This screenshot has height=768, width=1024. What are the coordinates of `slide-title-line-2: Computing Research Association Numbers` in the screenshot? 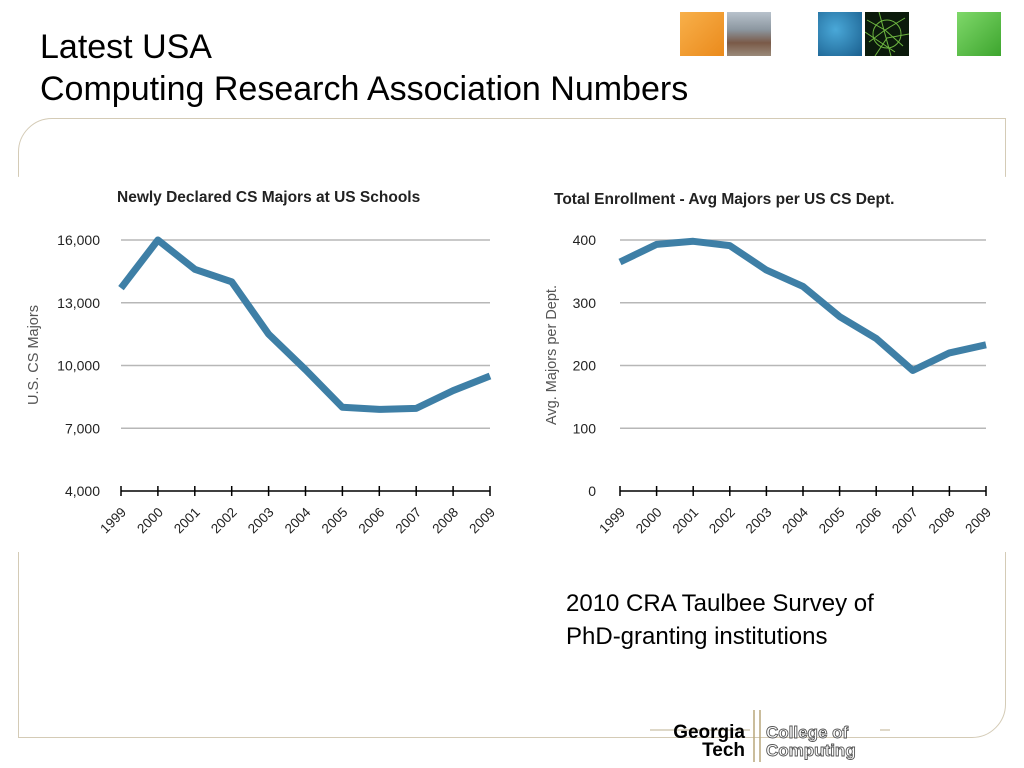 It's located at (364, 89).